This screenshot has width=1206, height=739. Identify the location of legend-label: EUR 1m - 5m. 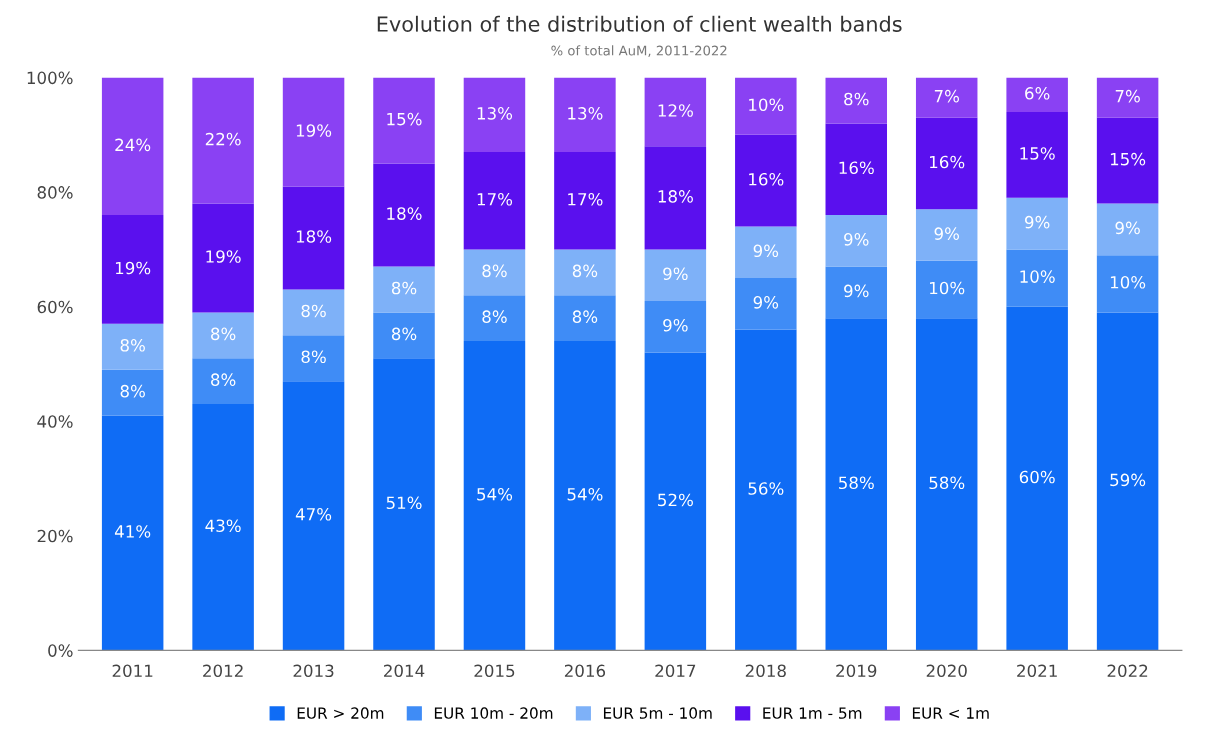
(812, 713).